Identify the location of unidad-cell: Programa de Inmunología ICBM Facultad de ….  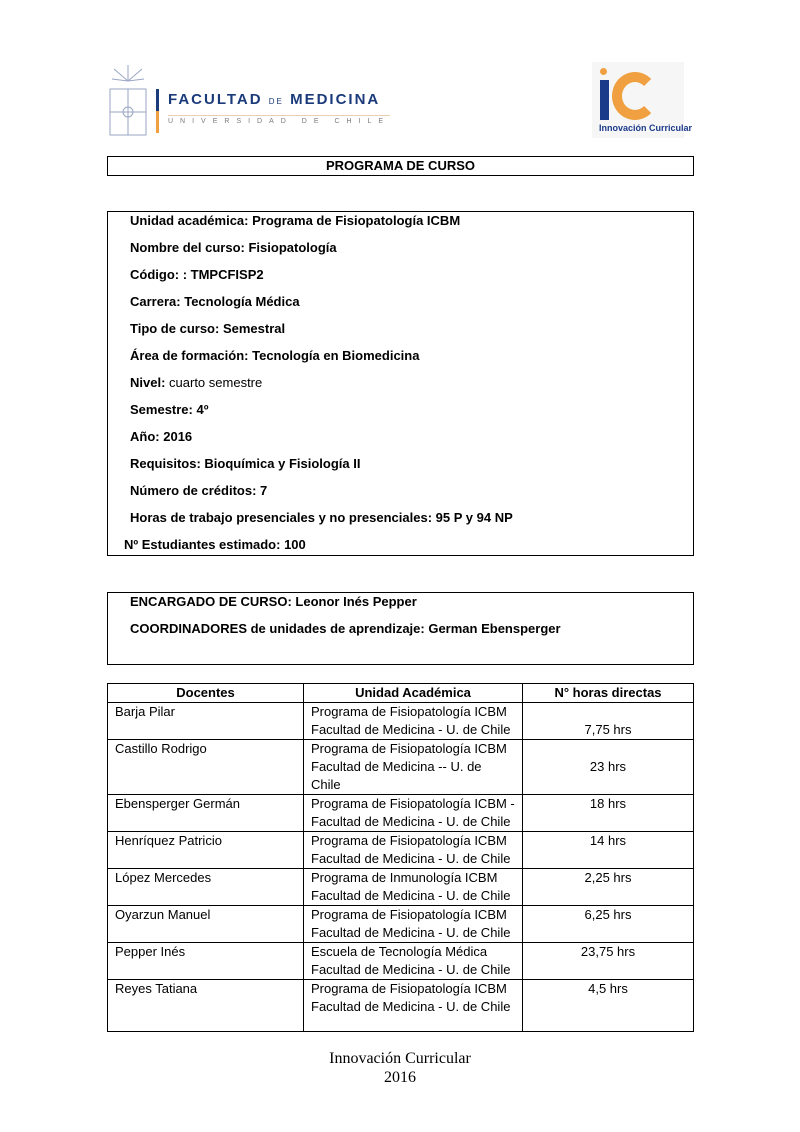
(413, 887).